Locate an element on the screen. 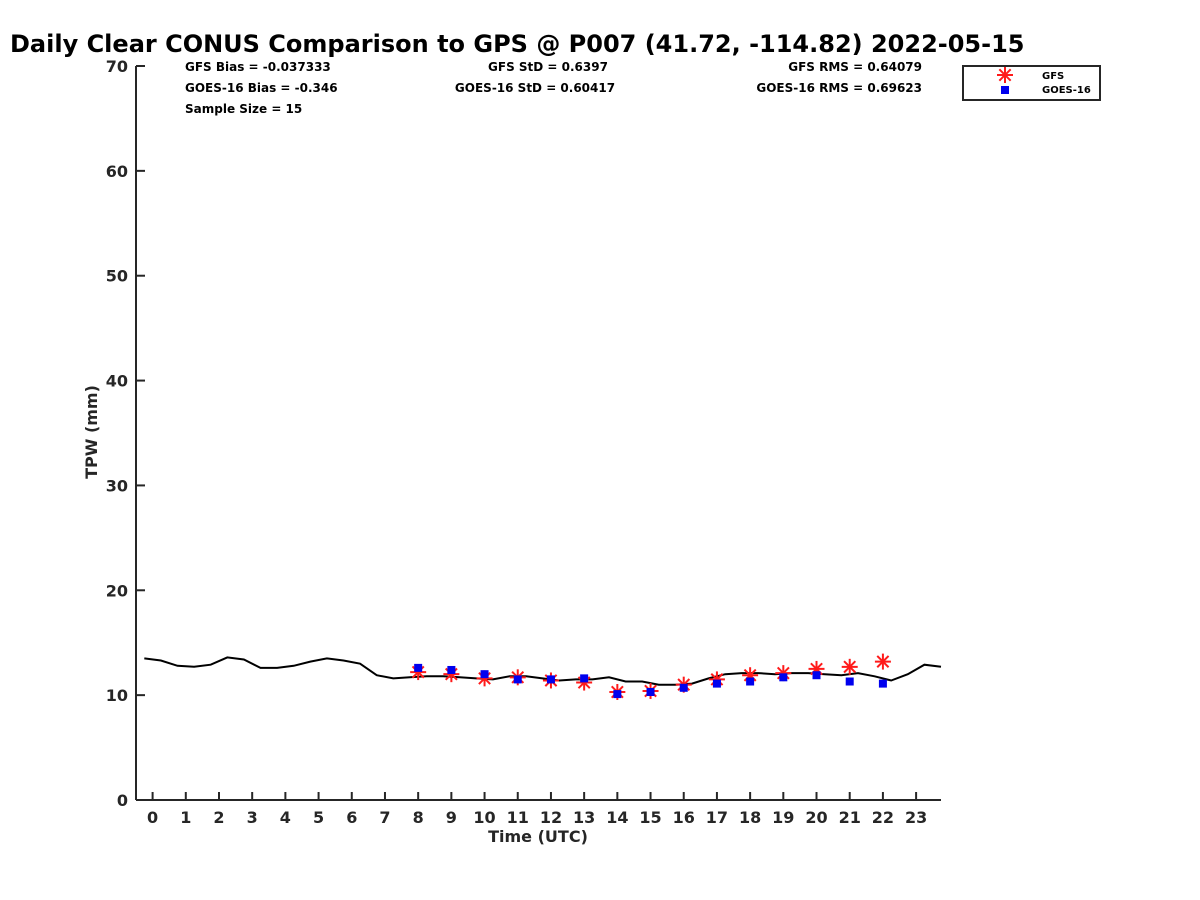  y-tick-label: 70 is located at coordinates (117, 66).